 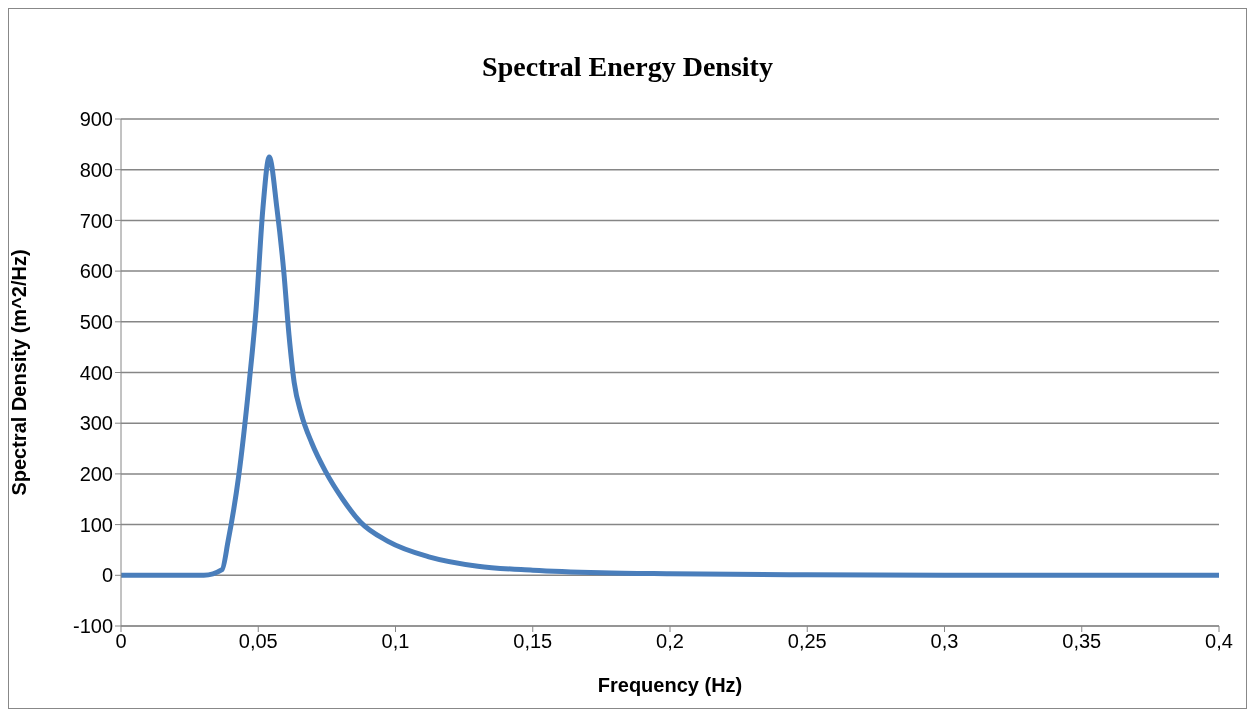 I want to click on x-tick-label: 0,2, so click(x=670, y=641).